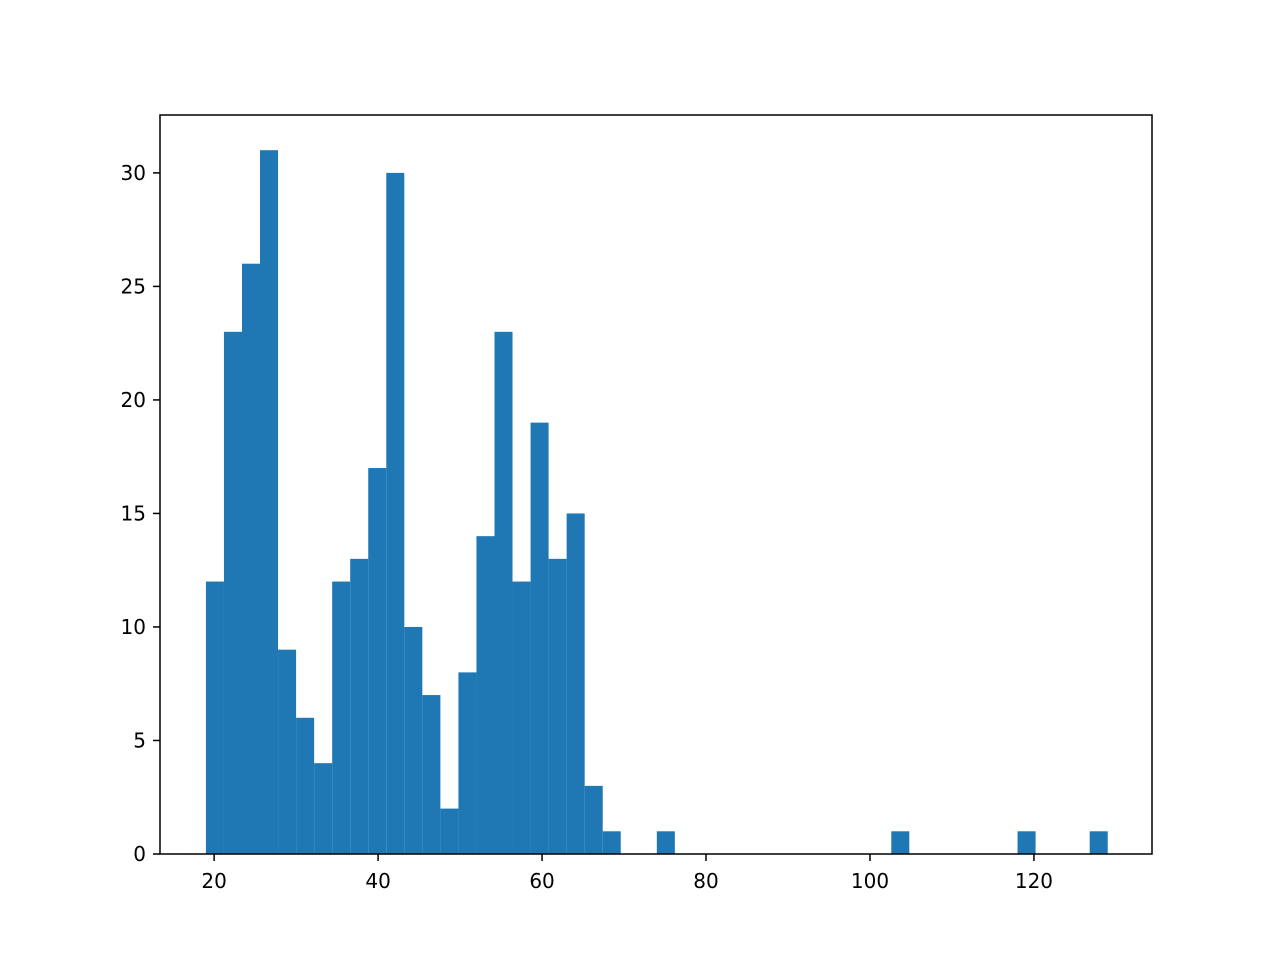  What do you see at coordinates (133, 513) in the screenshot?
I see `y-tick-label: 15` at bounding box center [133, 513].